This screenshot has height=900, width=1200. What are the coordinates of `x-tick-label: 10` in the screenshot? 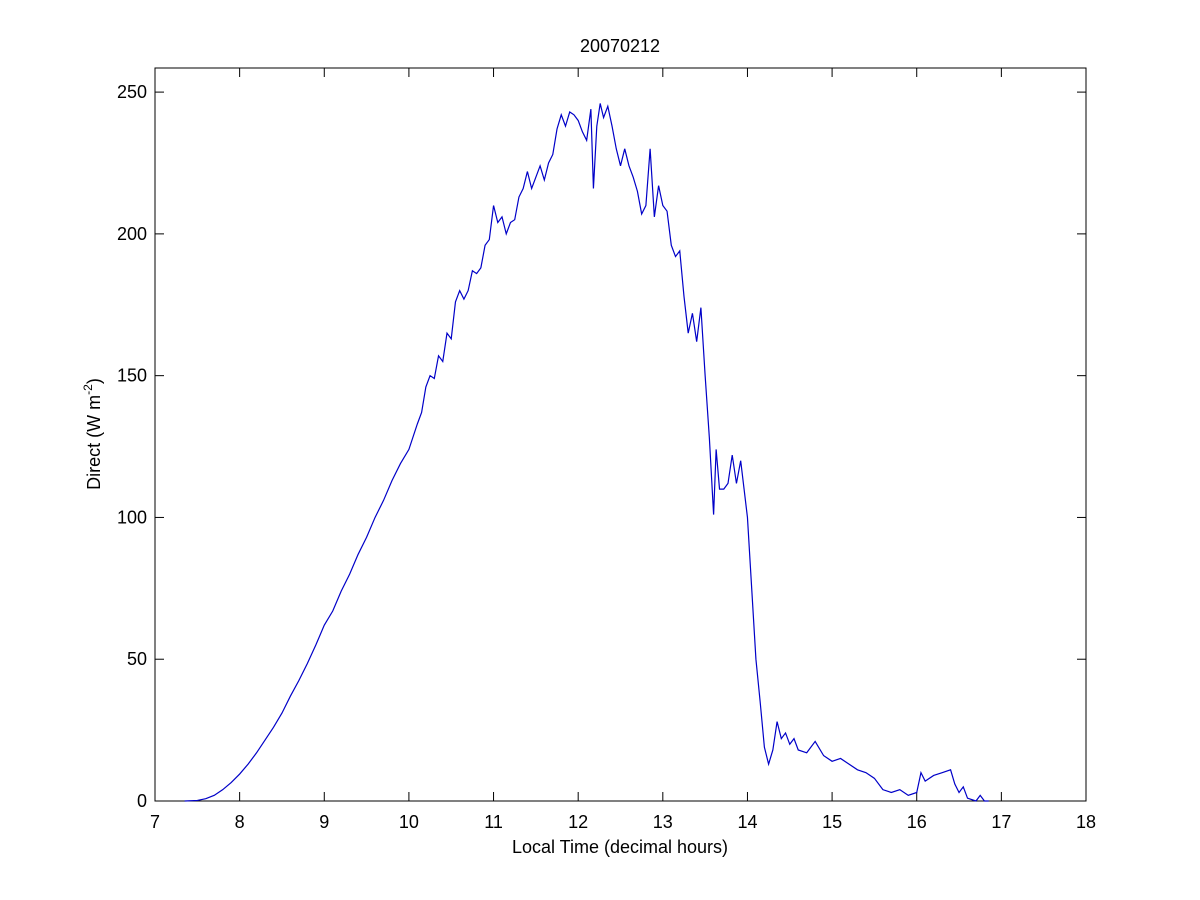 It's located at (409, 822).